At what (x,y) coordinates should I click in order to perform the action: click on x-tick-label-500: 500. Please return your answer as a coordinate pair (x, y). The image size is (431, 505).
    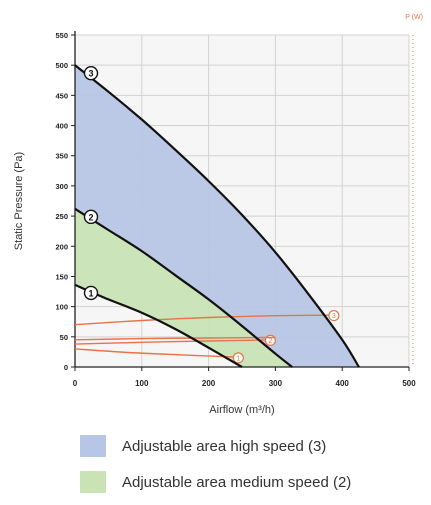
    Looking at the image, I should click on (409, 383).